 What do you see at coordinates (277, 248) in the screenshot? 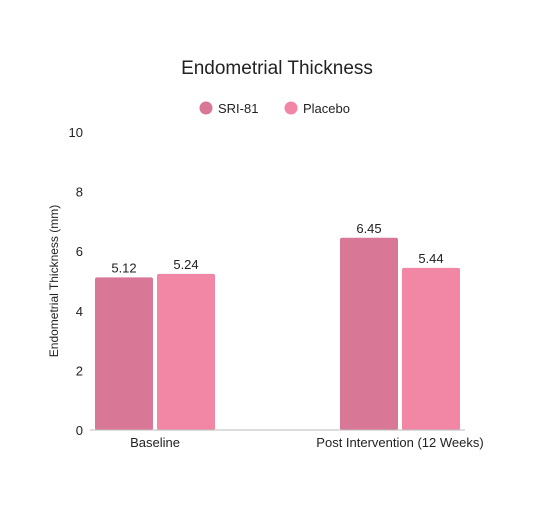
I see `bar-value-labels: 5.12 5.24 6.45 5.44` at bounding box center [277, 248].